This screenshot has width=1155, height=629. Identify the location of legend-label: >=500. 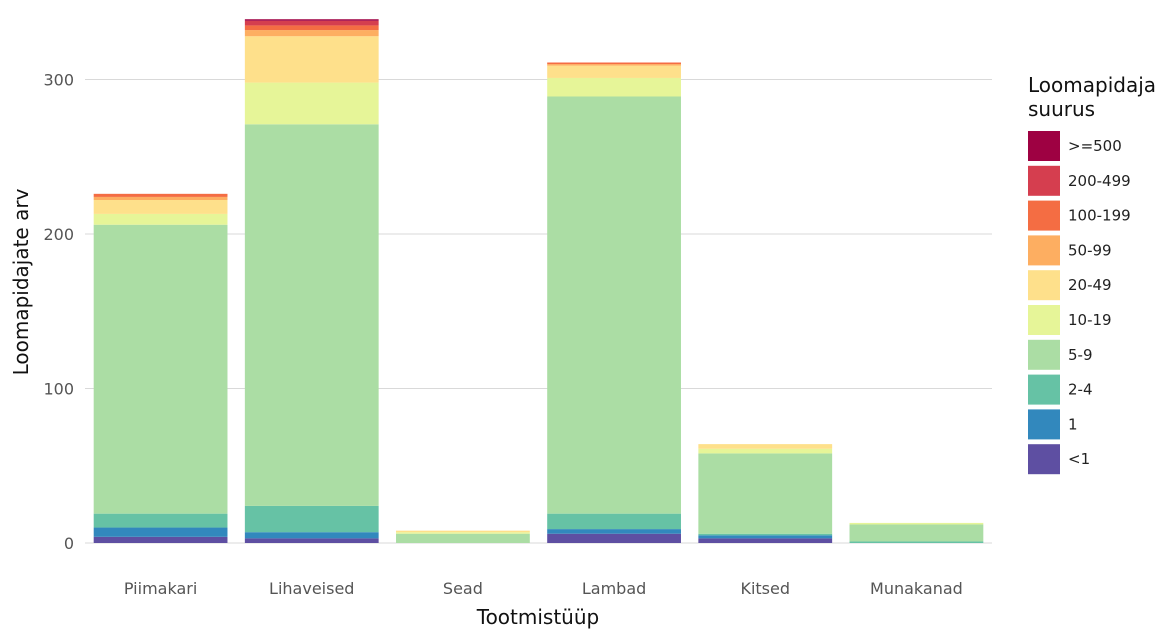
(1095, 146).